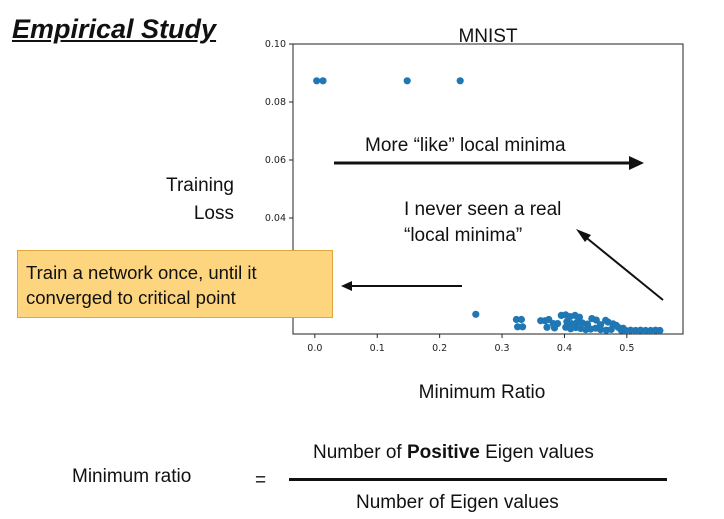 Image resolution: width=724 pixels, height=519 pixels. What do you see at coordinates (465, 145) in the screenshot?
I see `top-arrow-label: More “like” local minima` at bounding box center [465, 145].